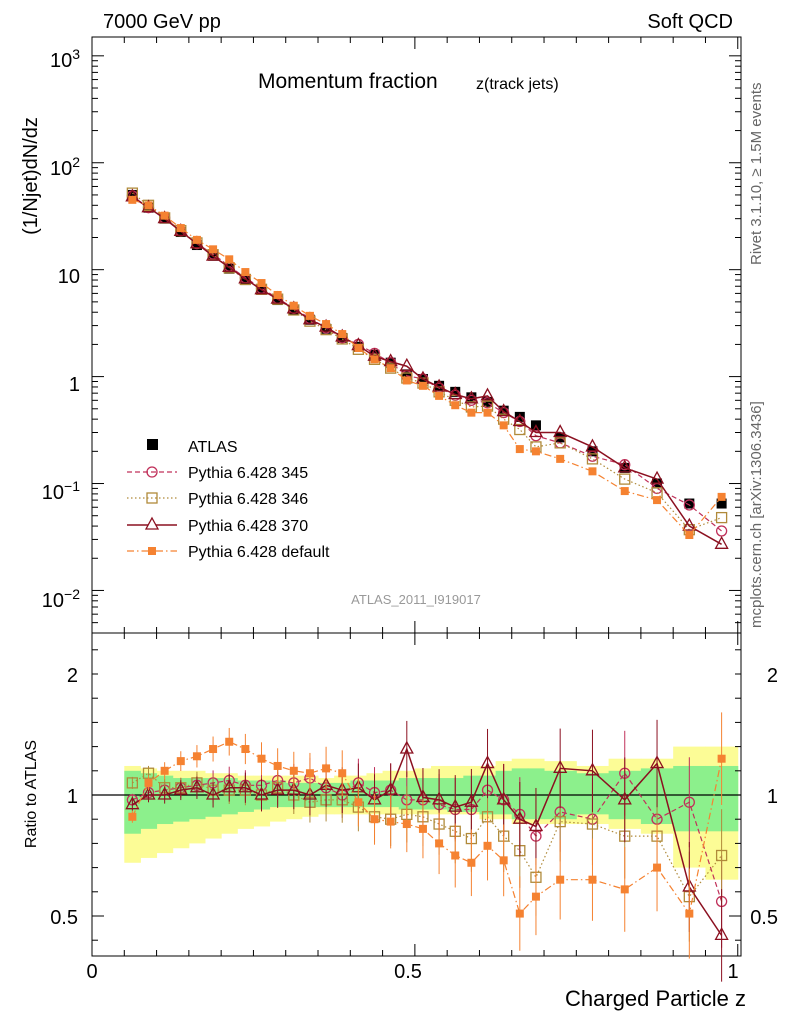 This screenshot has width=786, height=1024. What do you see at coordinates (31, 794) in the screenshot?
I see `ratio-y-axis-label: Ratio to ATLAS` at bounding box center [31, 794].